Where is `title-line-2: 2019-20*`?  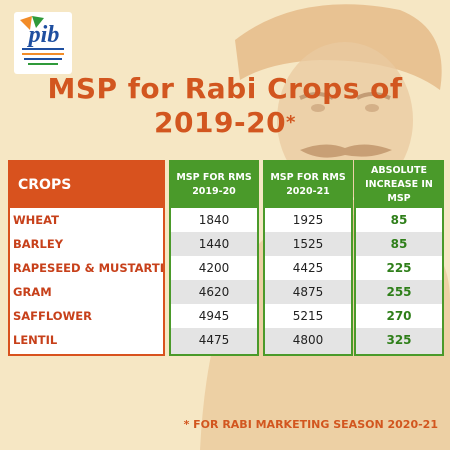
title-line-2: 2019-20* is located at coordinates (225, 123).